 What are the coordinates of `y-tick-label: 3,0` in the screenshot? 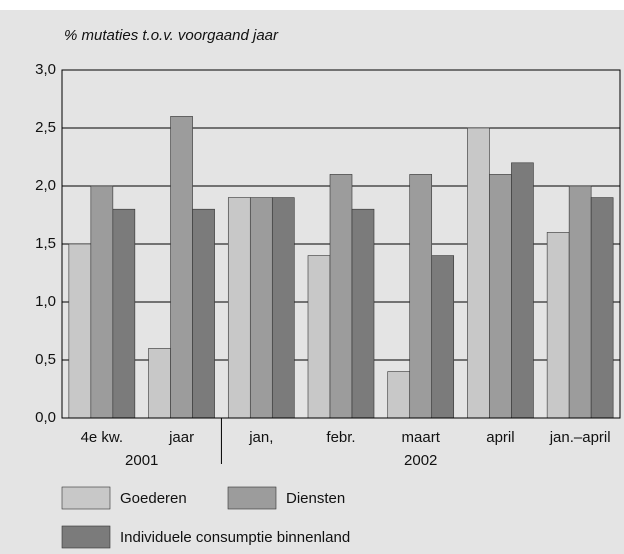 It's located at (45, 69).